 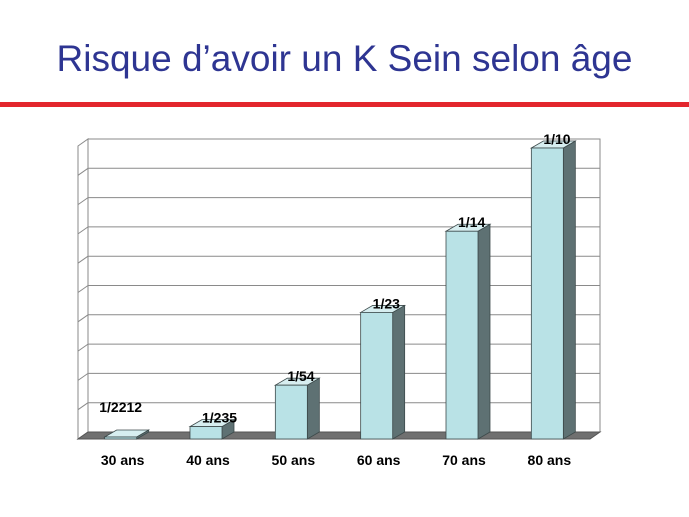 What do you see at coordinates (344, 104) in the screenshot?
I see `title-divider` at bounding box center [344, 104].